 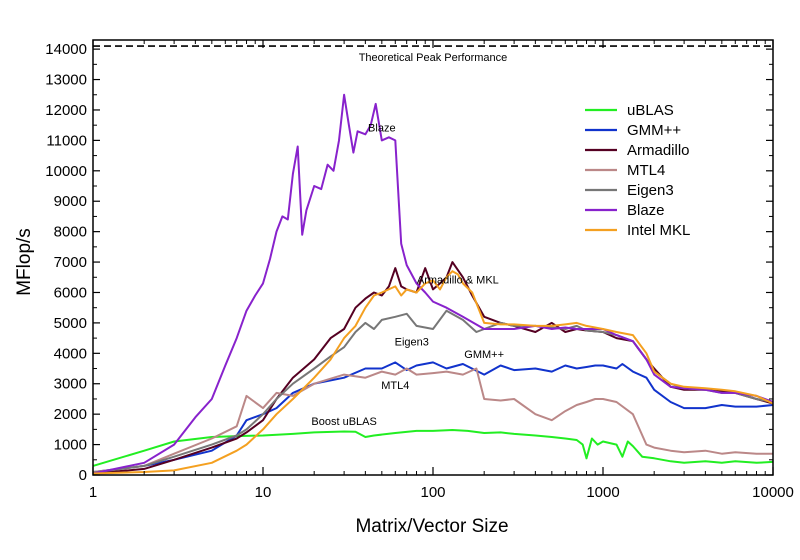 What do you see at coordinates (458, 280) in the screenshot?
I see `annotation-label: Armadillo & MKL` at bounding box center [458, 280].